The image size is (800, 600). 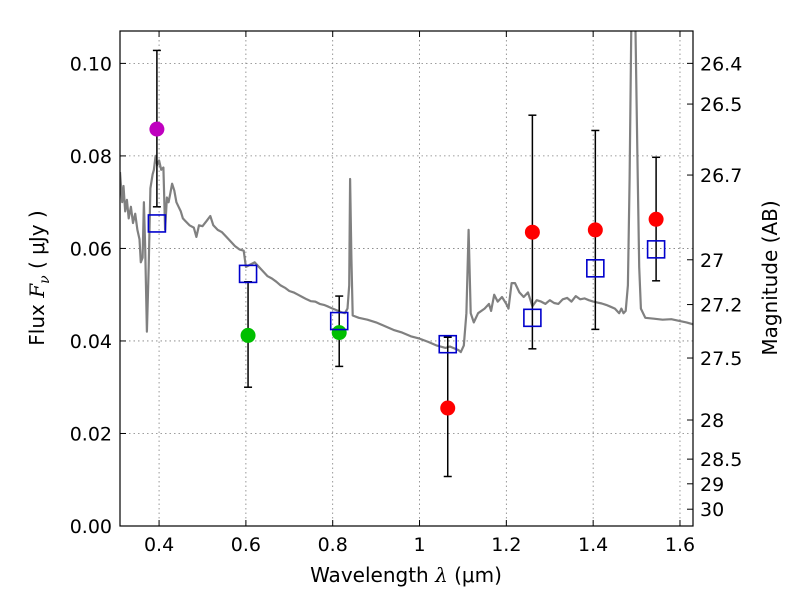 I want to click on mag-tick-label: 27.5, so click(x=721, y=359).